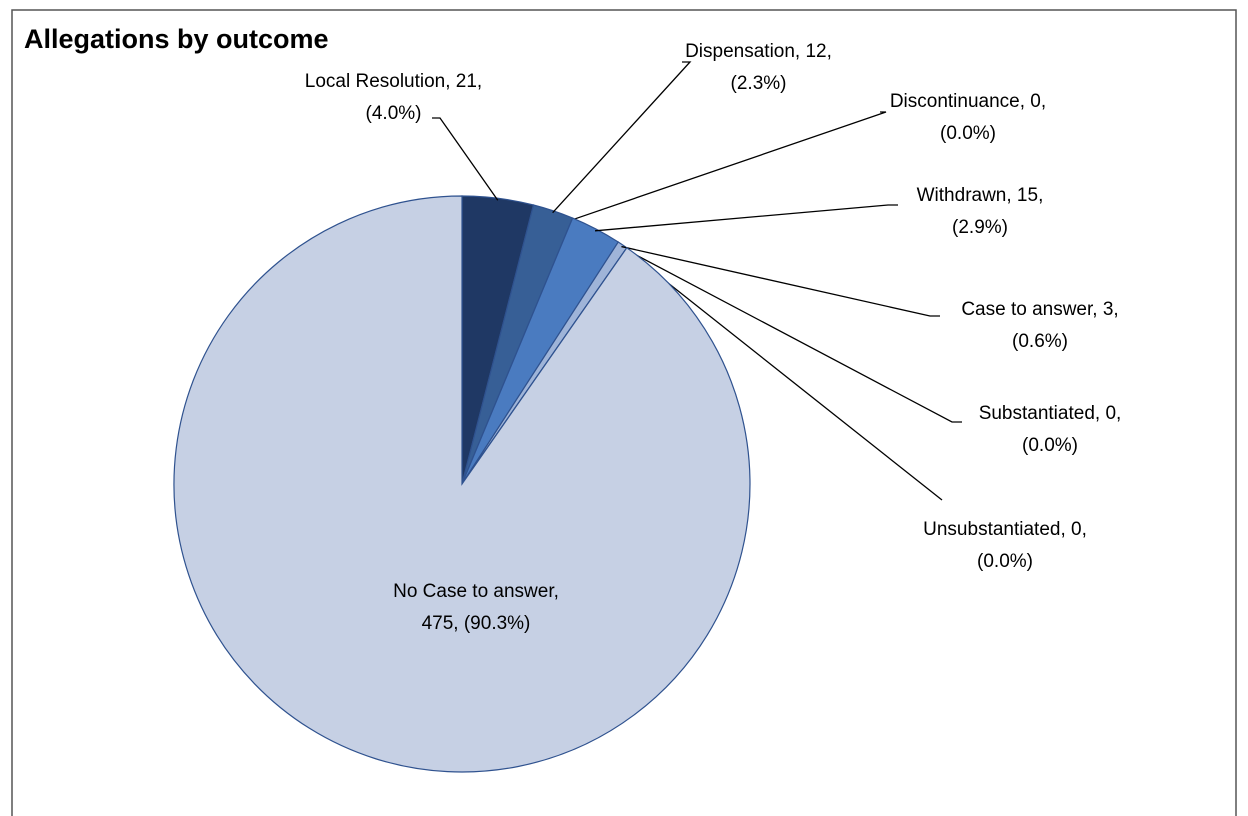  Describe the element at coordinates (1005, 545) in the screenshot. I see `data-label: Unsubstantiated, 0, (0.0%)` at that location.